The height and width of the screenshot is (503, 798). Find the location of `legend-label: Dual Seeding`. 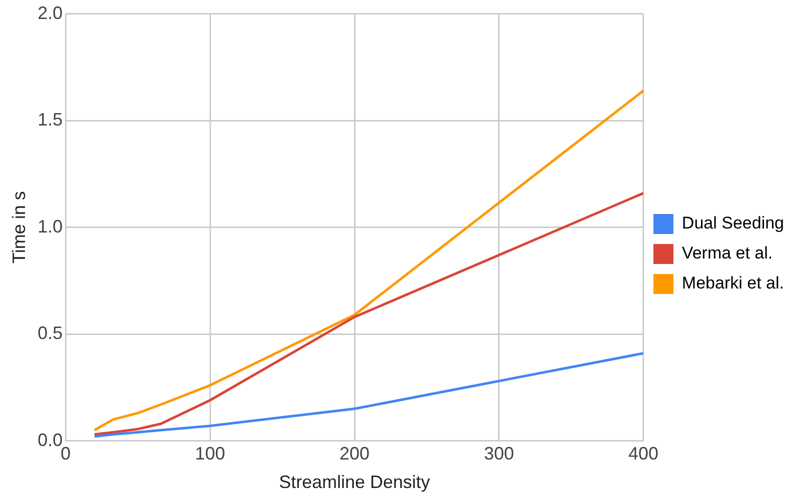

legend-label: Dual Seeding is located at coordinates (733, 223).